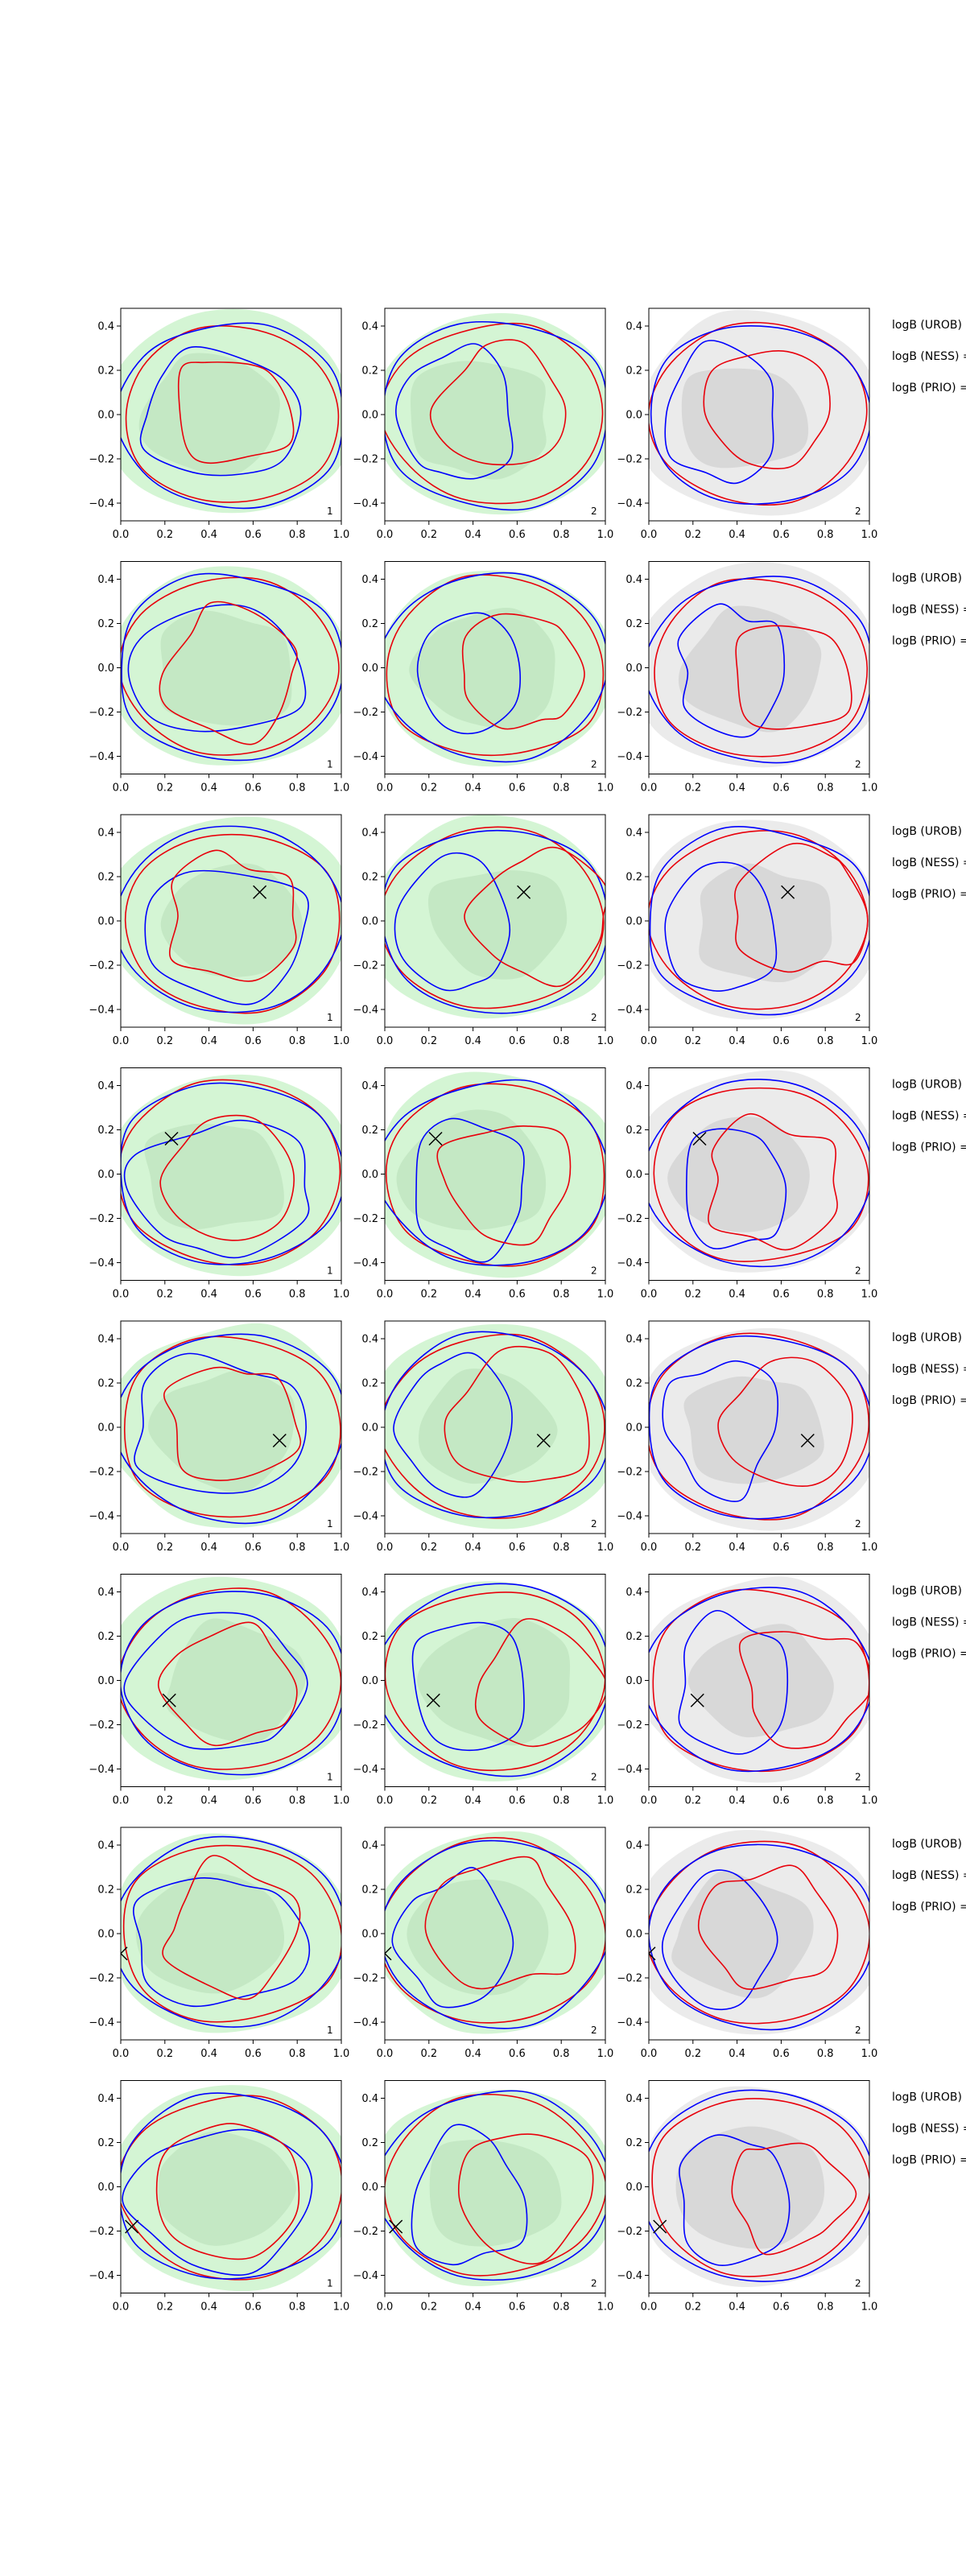 Image resolution: width=966 pixels, height=2576 pixels. I want to click on panel-r5-c1: 1 0.0 0.2 0.4 0.6 0.8 1.0 0.4 0.2 0.0 −0.2 −0.4, so click(219, 1437).